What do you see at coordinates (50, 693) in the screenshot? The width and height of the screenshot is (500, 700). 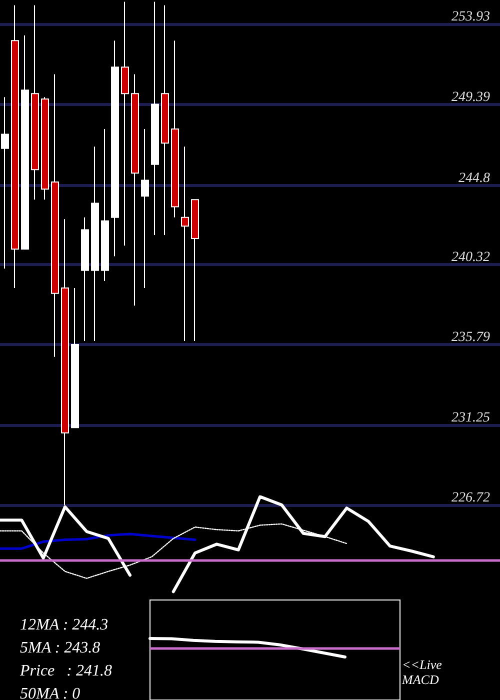 I see `text: 50MA : 0` at bounding box center [50, 693].